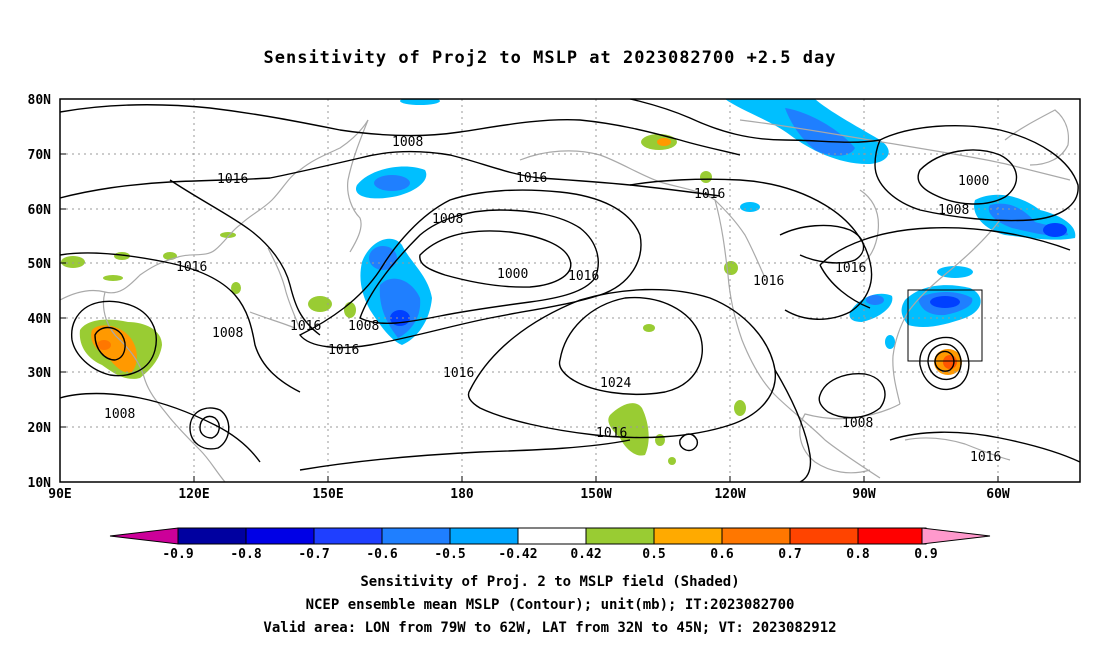  I want to click on shade-green-m, so click(628, 429).